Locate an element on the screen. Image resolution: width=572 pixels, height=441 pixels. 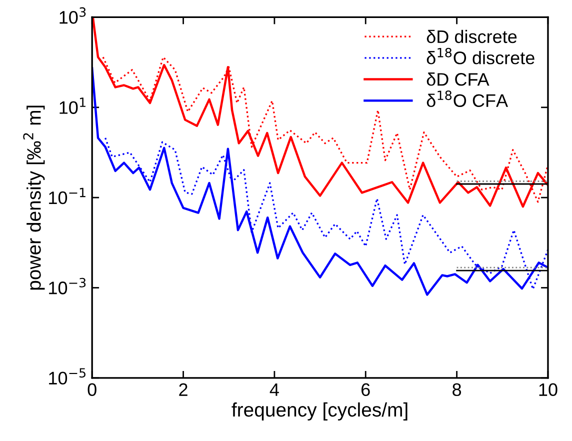
x-tick-label: 0 is located at coordinates (92, 389).